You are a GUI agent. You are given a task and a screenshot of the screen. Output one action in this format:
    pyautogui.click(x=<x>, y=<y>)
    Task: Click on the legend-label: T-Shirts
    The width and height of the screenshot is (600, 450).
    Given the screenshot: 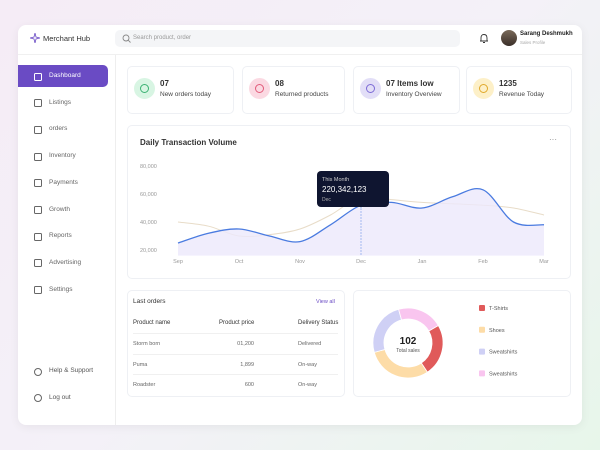 What is the action you would take?
    pyautogui.click(x=498, y=309)
    